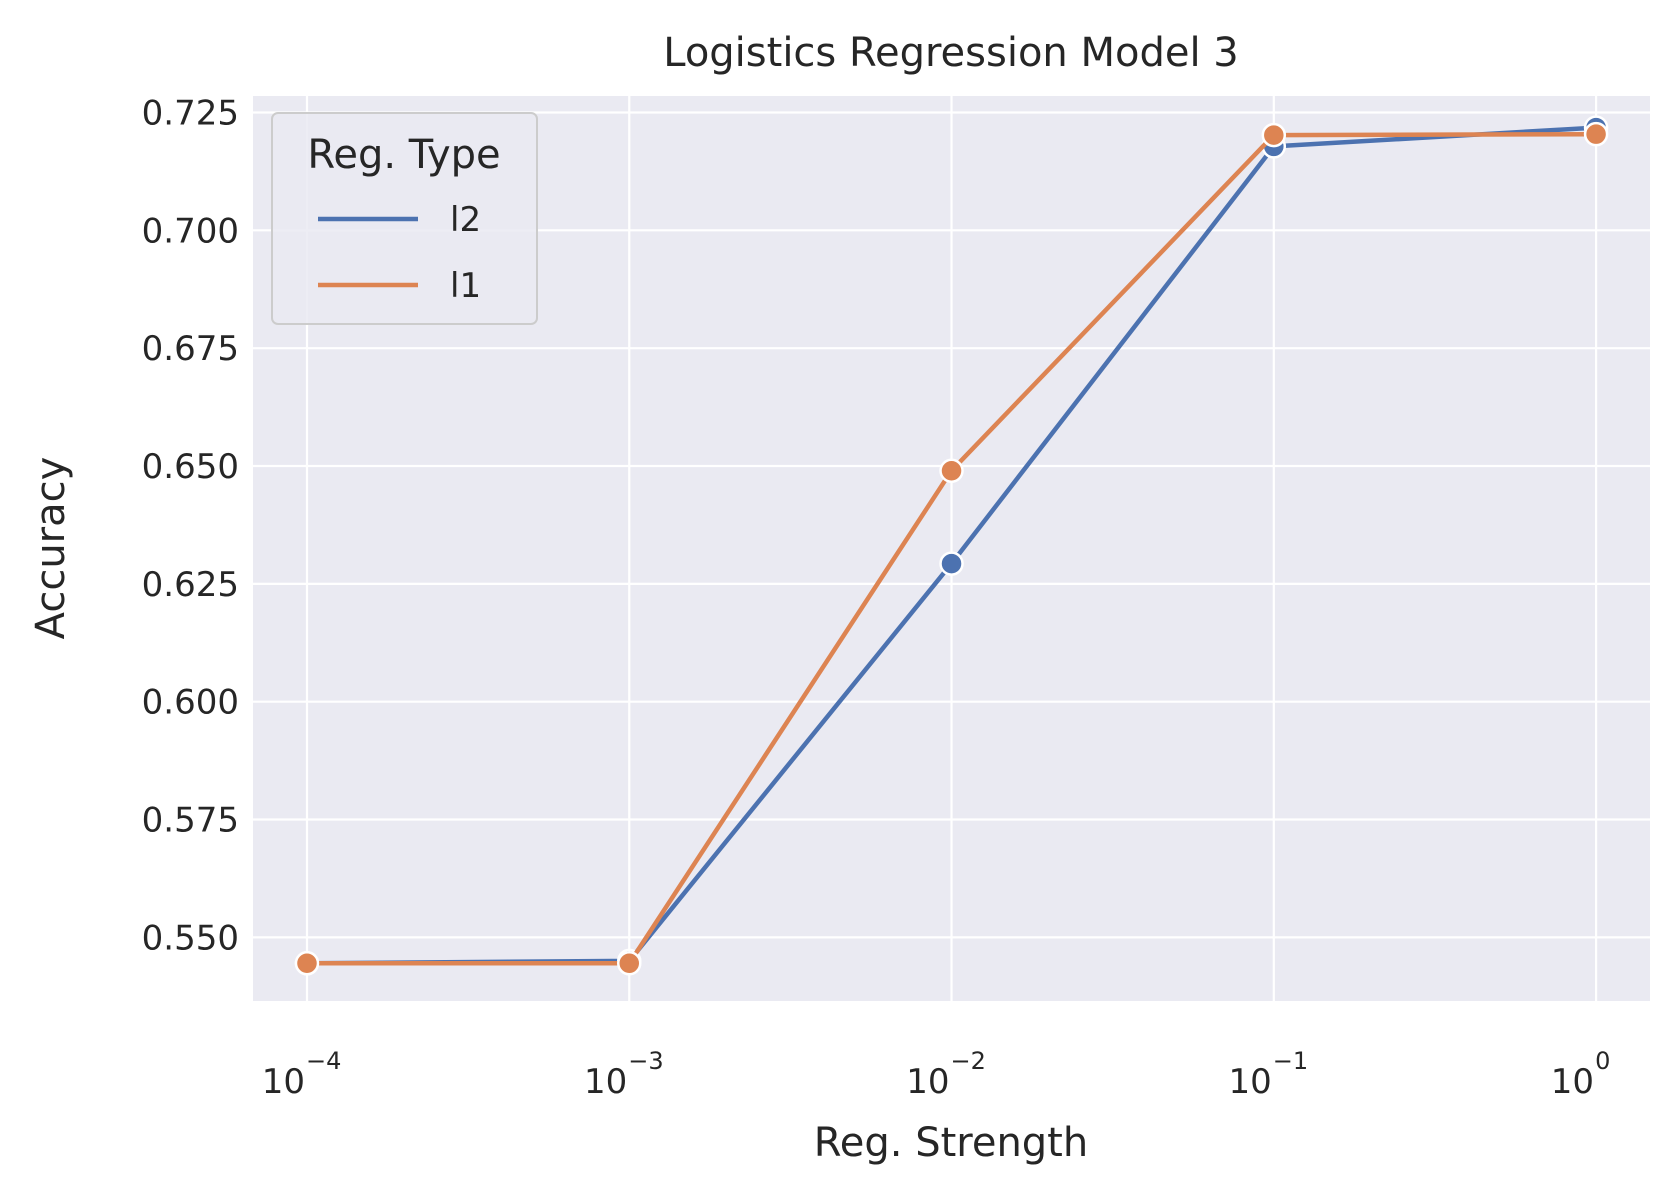 Image resolution: width=1672 pixels, height=1189 pixels. Describe the element at coordinates (1290, 1061) in the screenshot. I see `x-tick-exponent: −1` at that location.